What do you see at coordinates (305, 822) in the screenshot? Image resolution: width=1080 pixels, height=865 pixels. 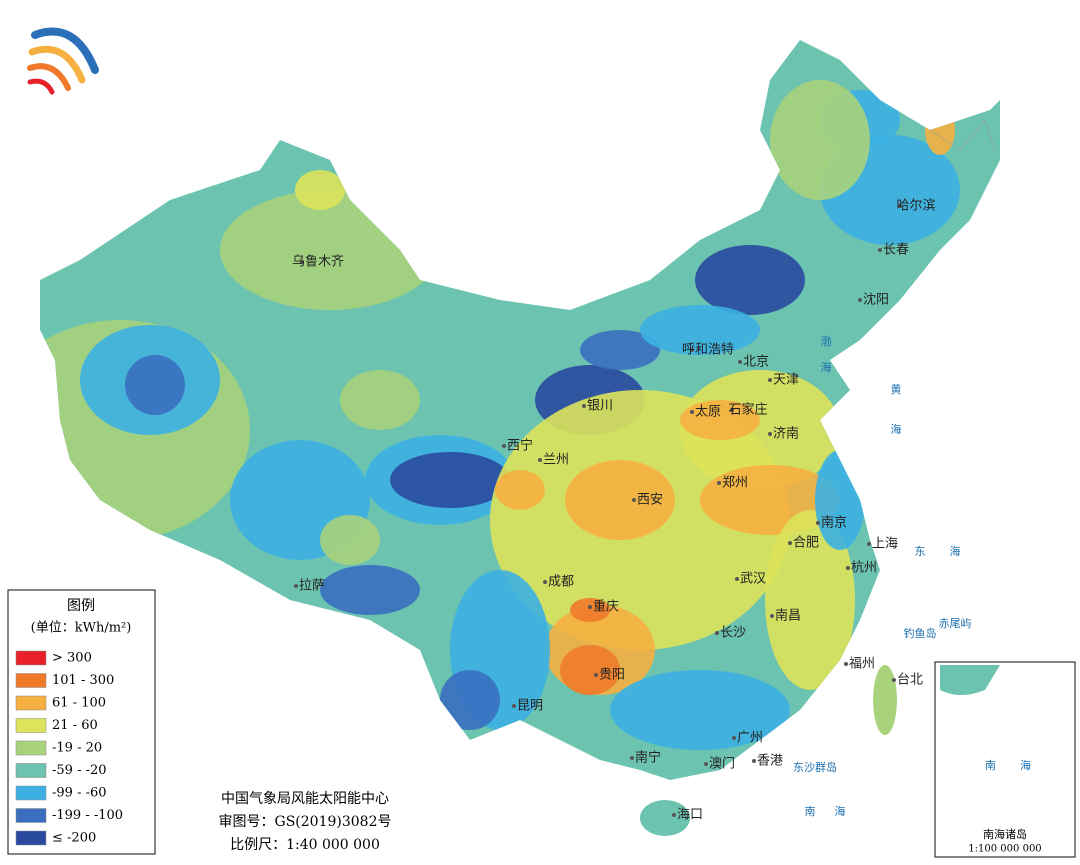 I see `footer-approval: 审图号：GS(2019)3082号` at bounding box center [305, 822].